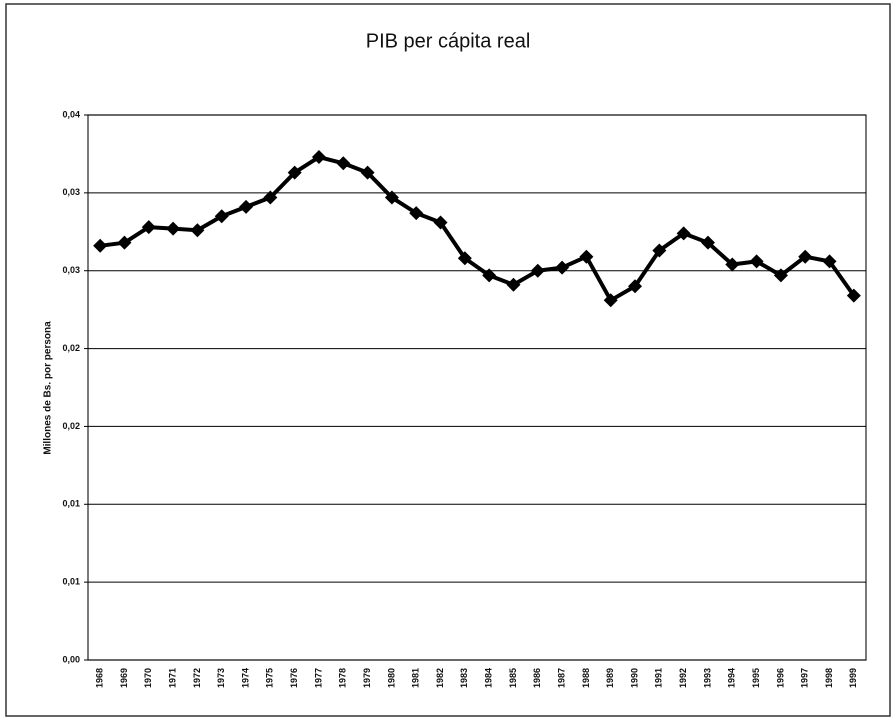  I want to click on x-tick-label: 1985, so click(513, 678).